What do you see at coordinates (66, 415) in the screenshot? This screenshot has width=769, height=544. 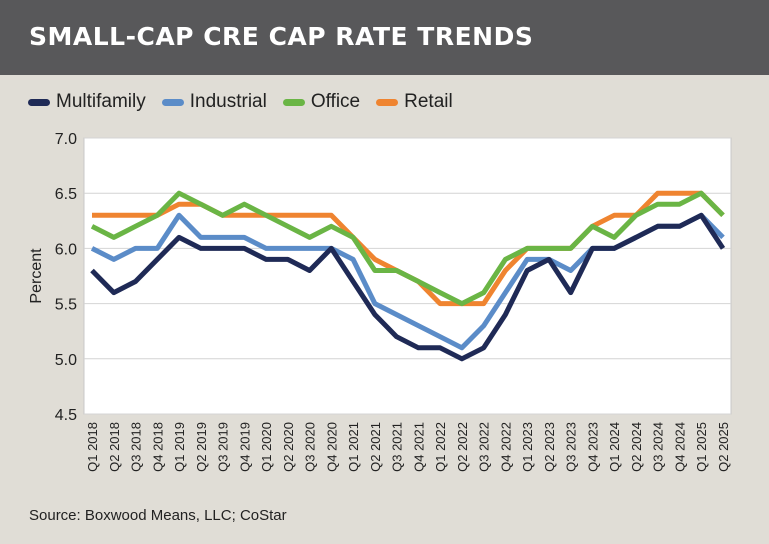 I see `y-tick-label: 4.5` at bounding box center [66, 415].